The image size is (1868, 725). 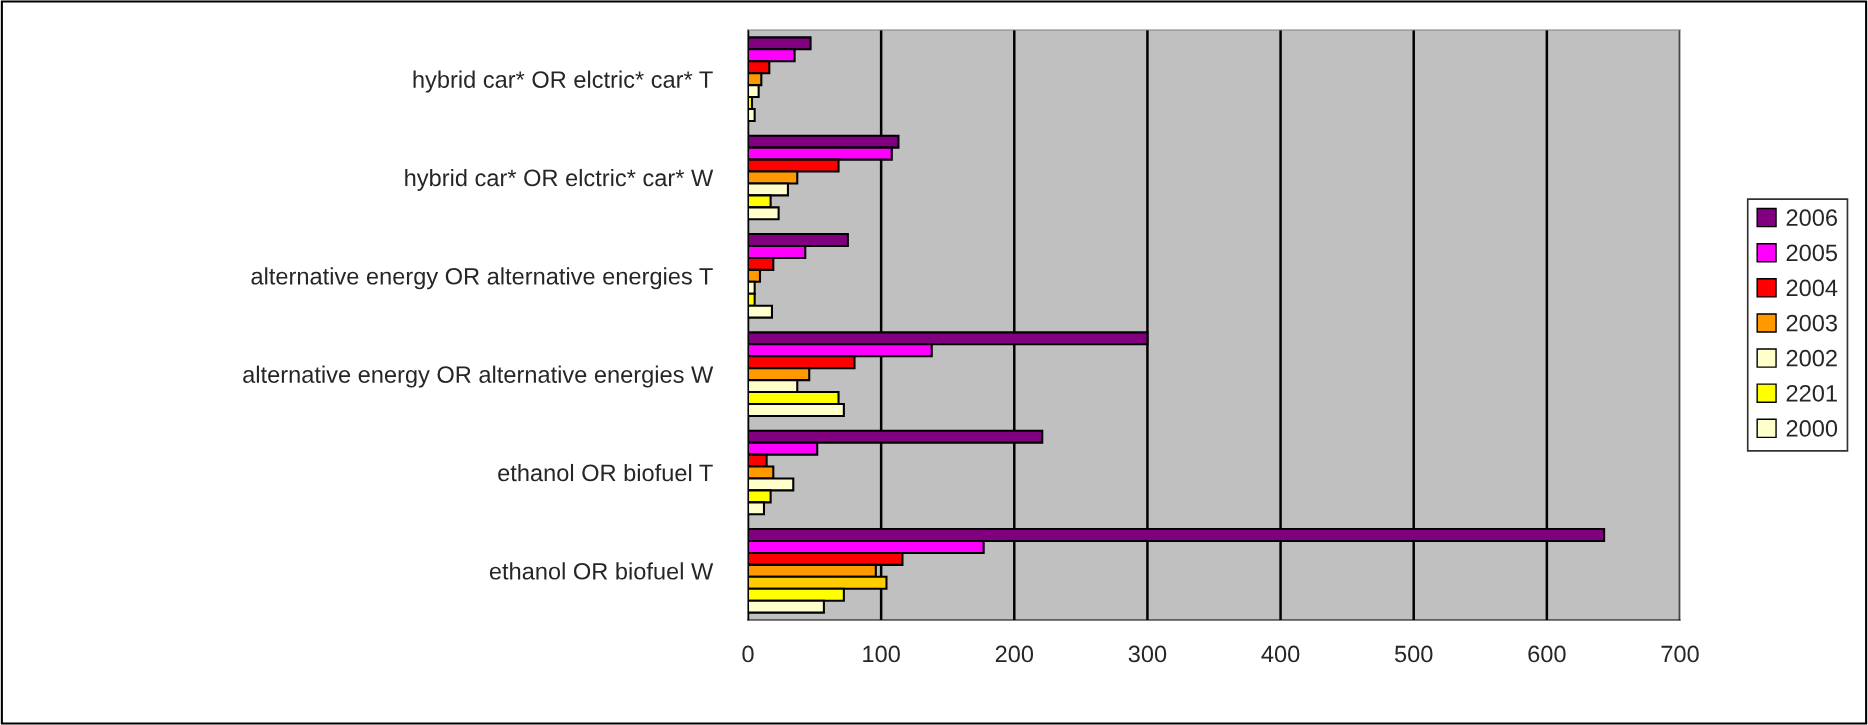 What do you see at coordinates (1812, 253) in the screenshot?
I see `legend-label: 2005` at bounding box center [1812, 253].